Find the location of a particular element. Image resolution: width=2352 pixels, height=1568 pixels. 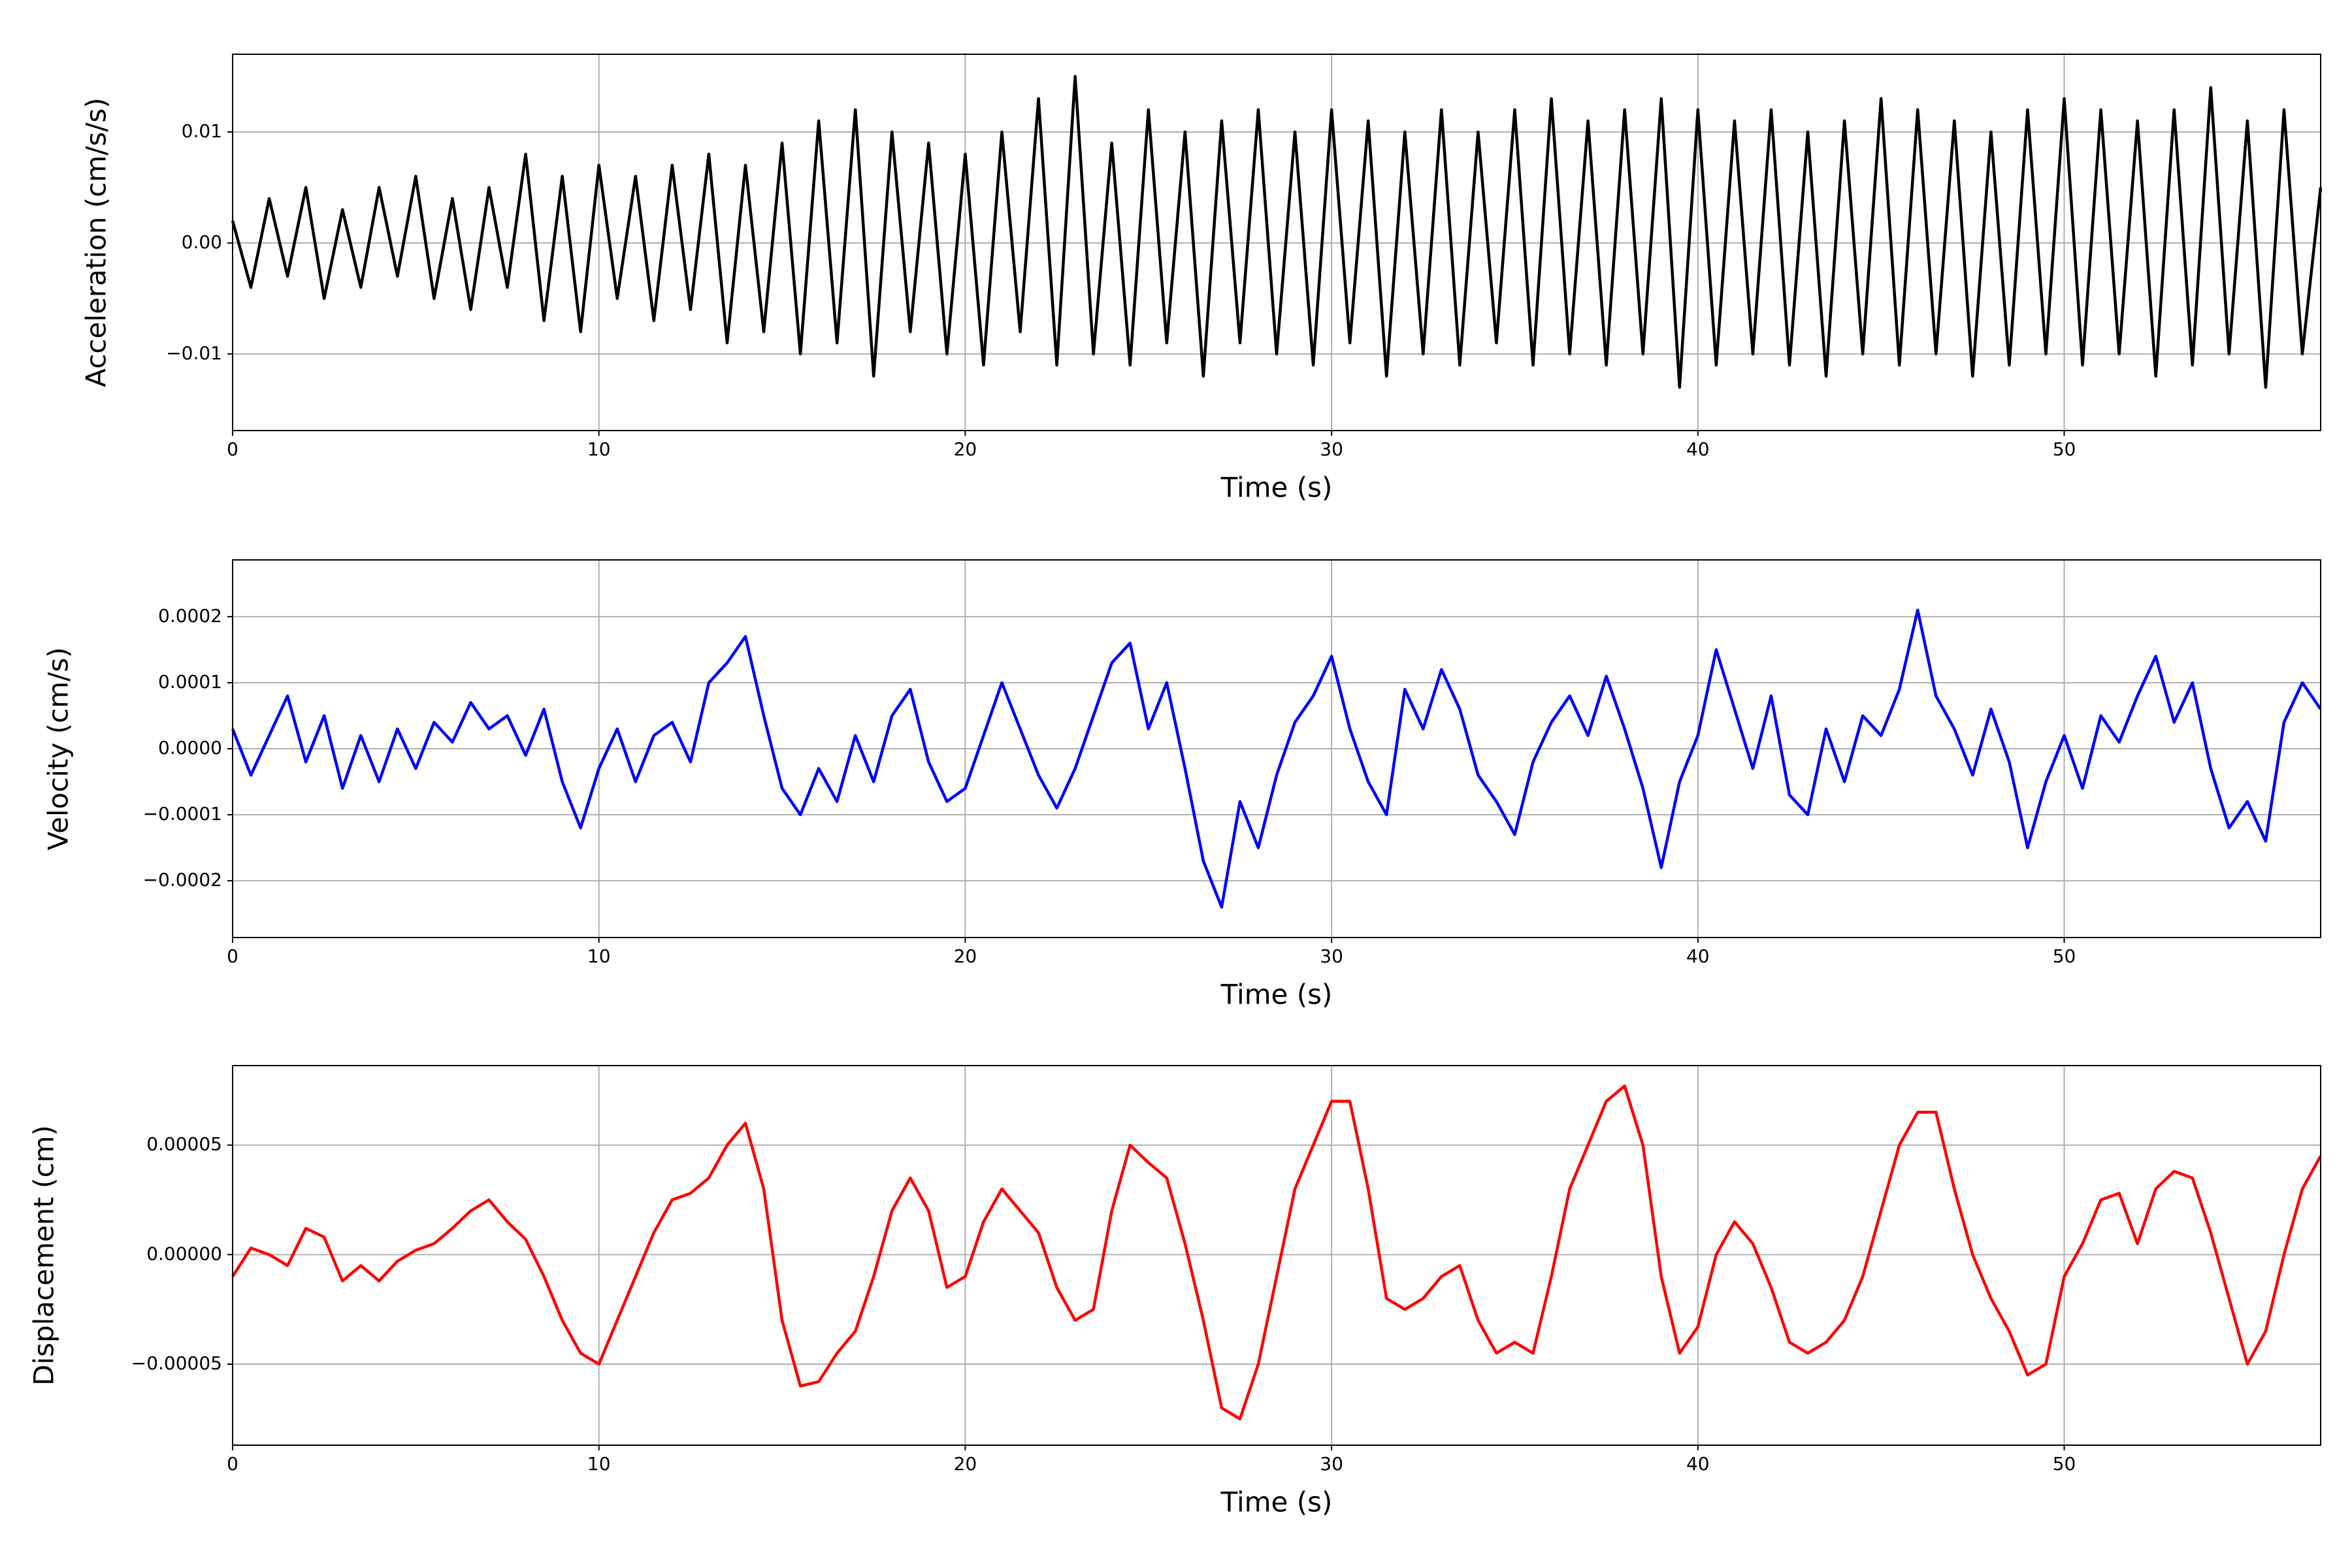

y-tick-label: 0.00005 is located at coordinates (184, 1144).